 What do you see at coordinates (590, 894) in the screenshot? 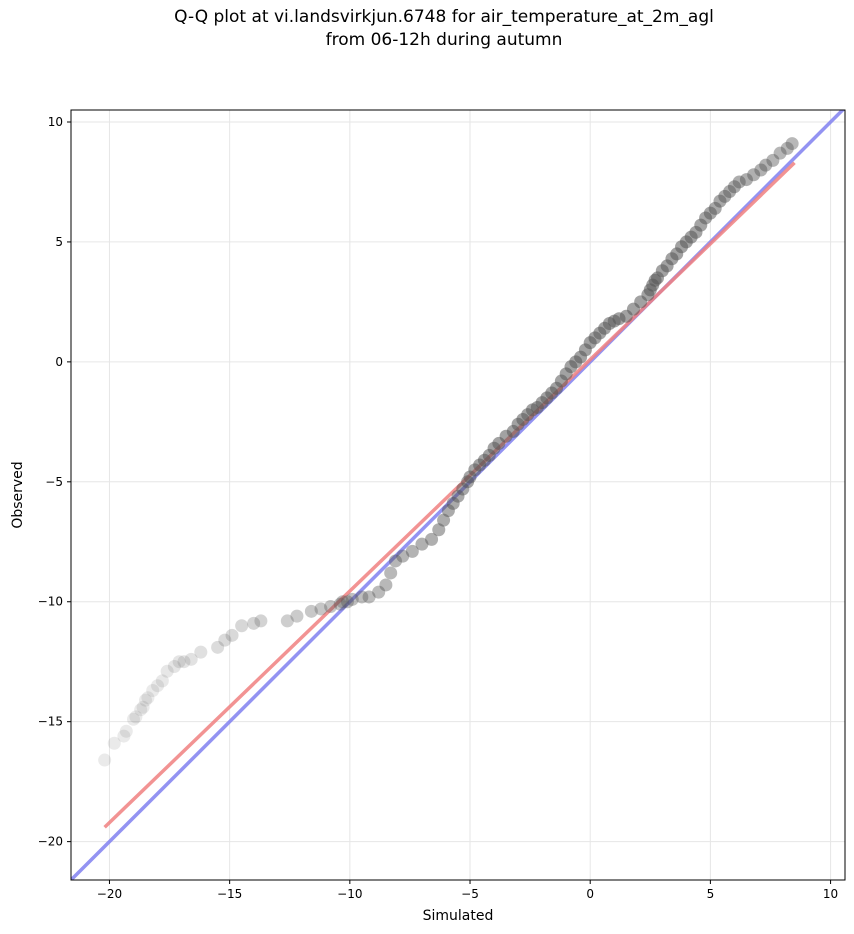
I see `x-tick-label: 0` at bounding box center [590, 894].